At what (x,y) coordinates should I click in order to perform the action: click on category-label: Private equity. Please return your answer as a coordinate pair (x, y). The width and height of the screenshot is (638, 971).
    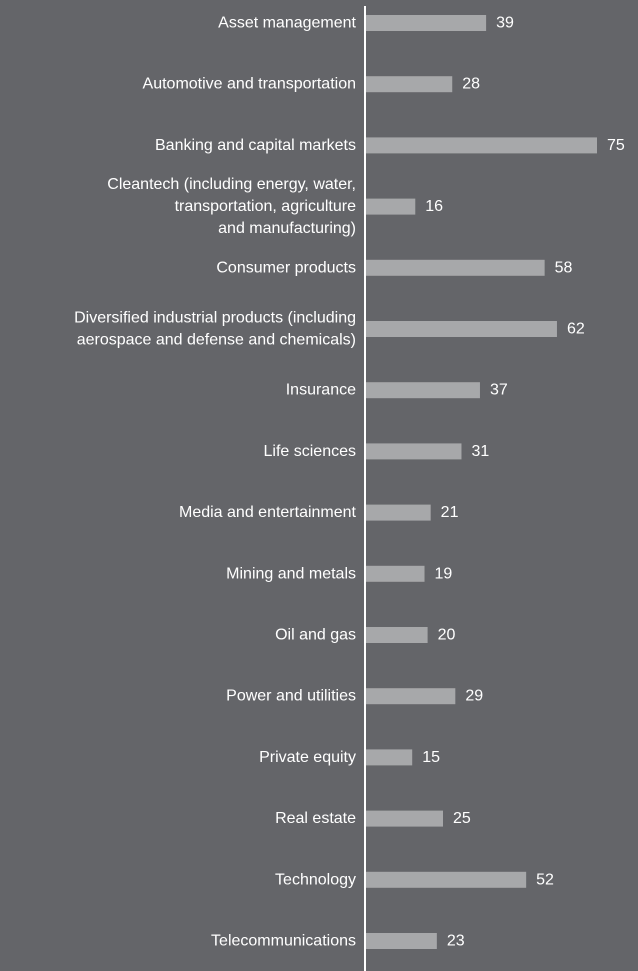
    Looking at the image, I should click on (307, 757).